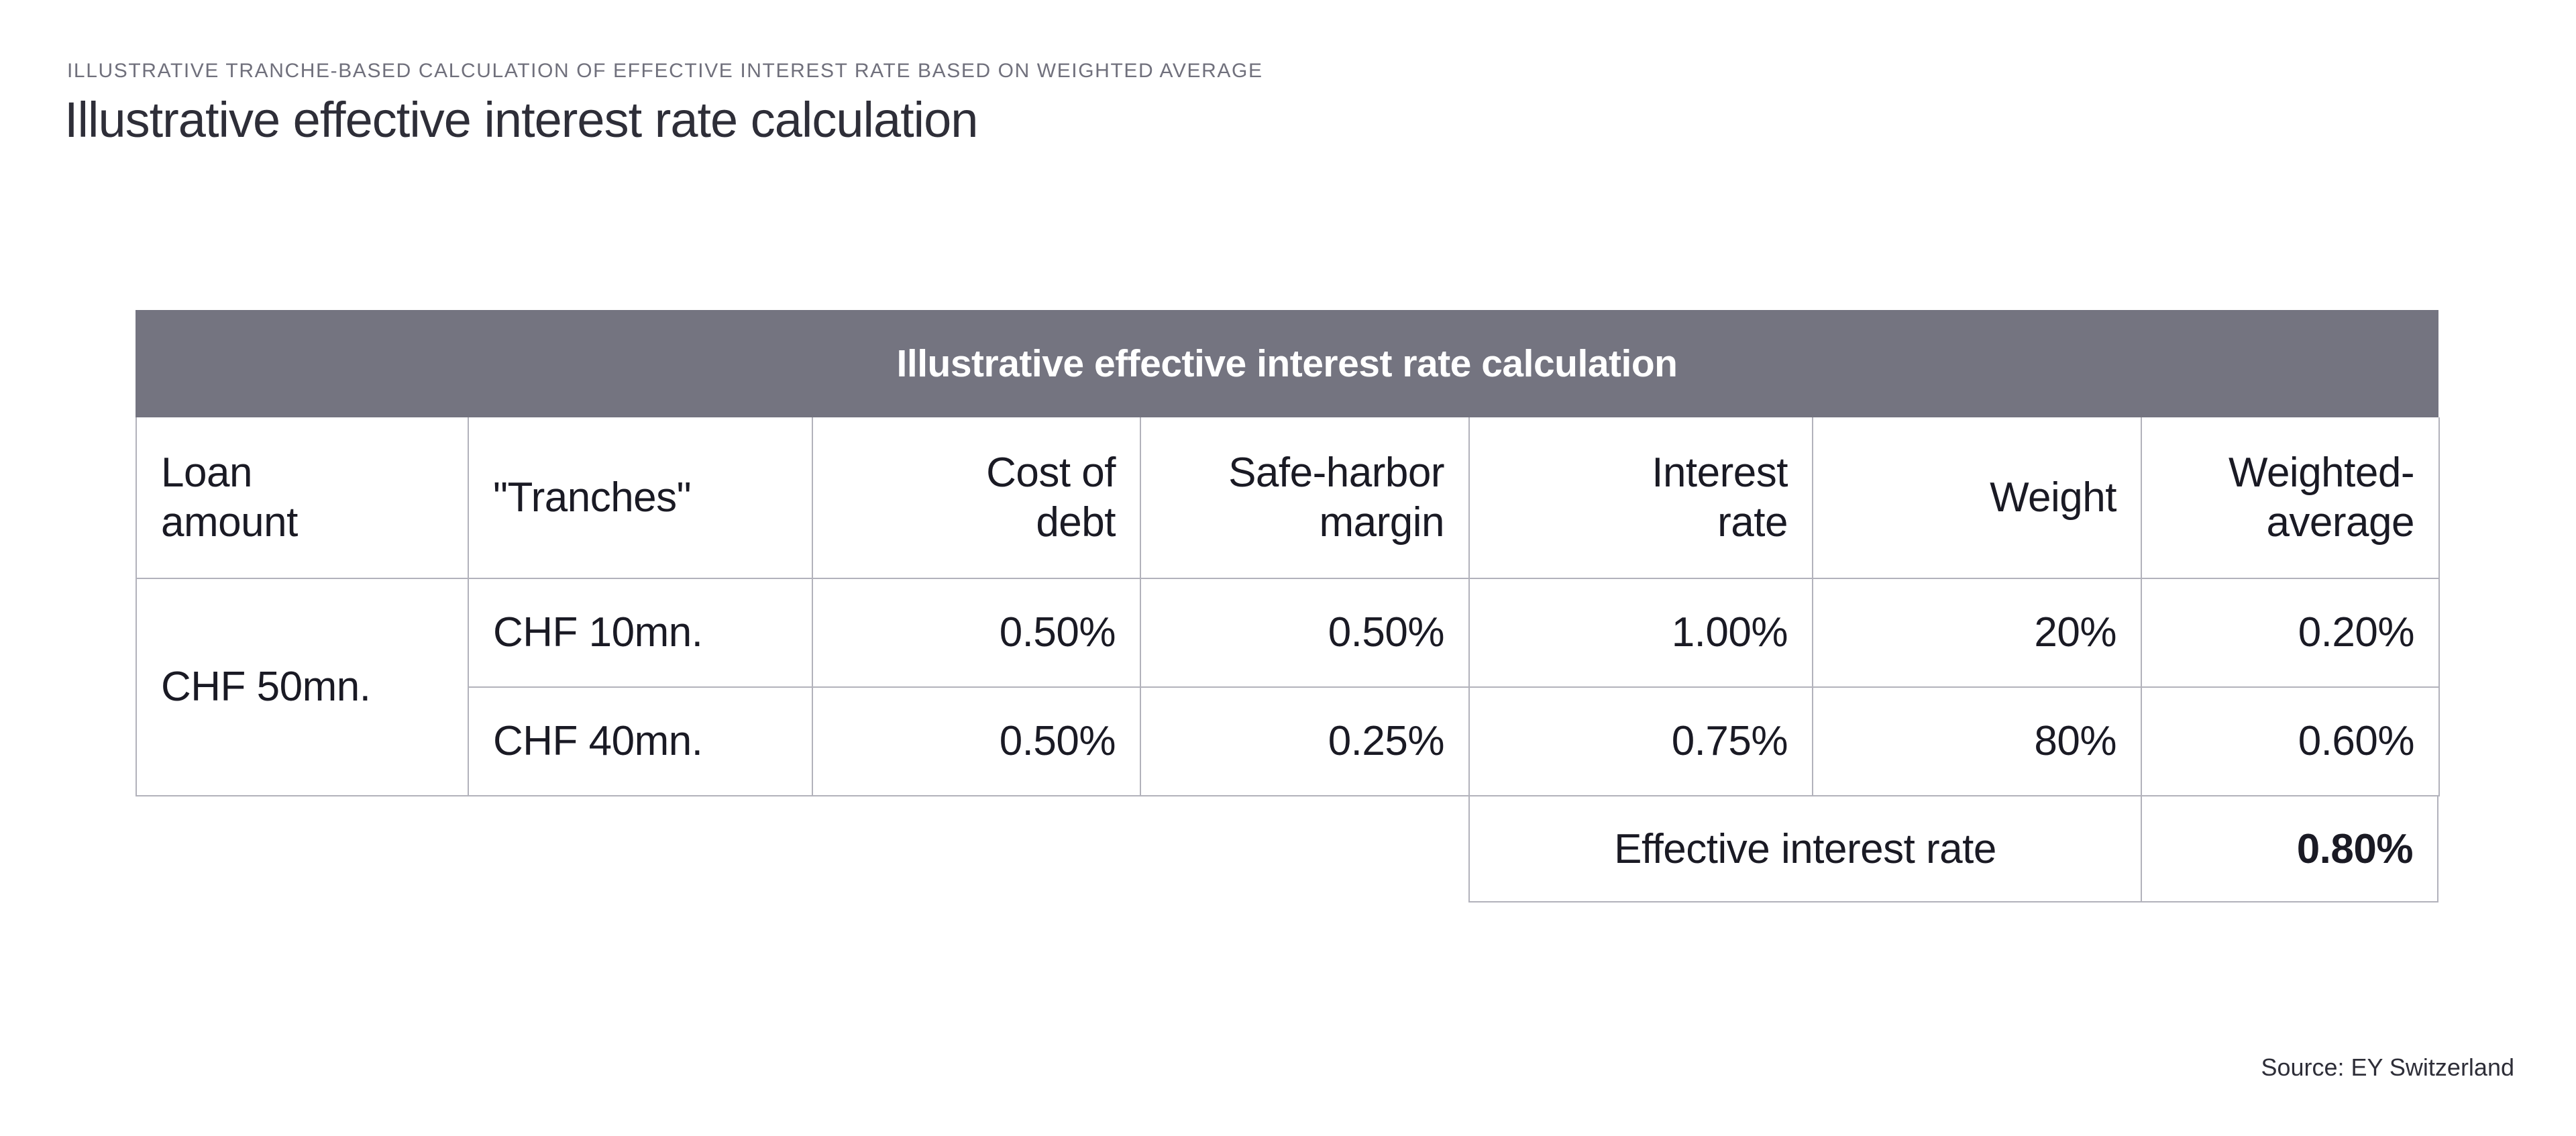  Describe the element at coordinates (1640, 633) in the screenshot. I see `interest-rate-cell: 1.00%` at that location.